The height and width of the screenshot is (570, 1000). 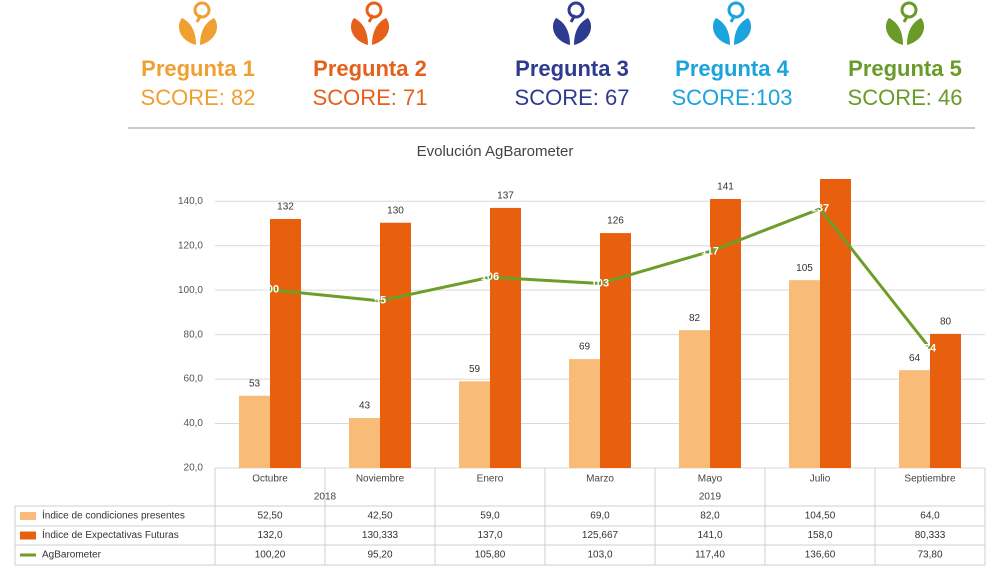 What do you see at coordinates (379, 555) in the screenshot?
I see `table-cell: 95,20` at bounding box center [379, 555].